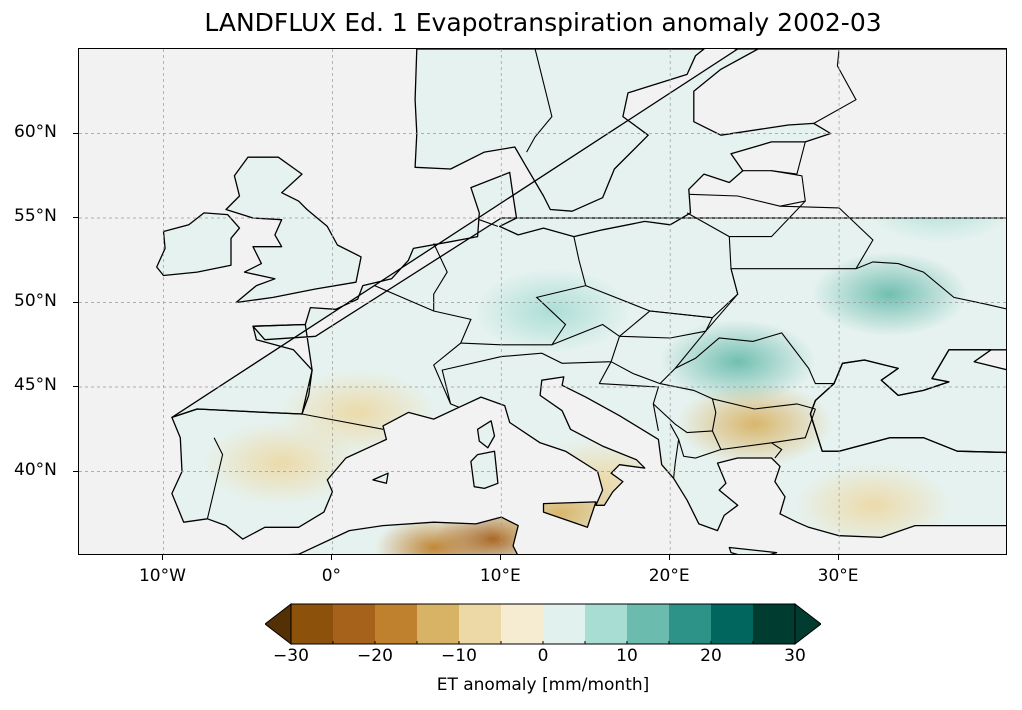 Image resolution: width=1022 pixels, height=710 pixels. I want to click on colorbar-tick-label: −20, so click(375, 656).